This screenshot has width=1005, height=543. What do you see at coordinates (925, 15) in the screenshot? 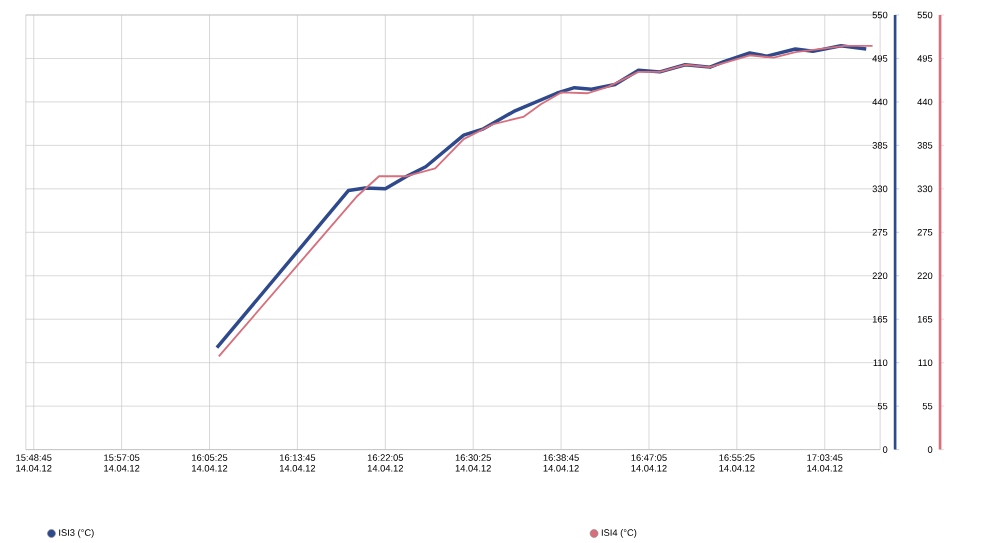
I see `y2-tick-label: 550` at bounding box center [925, 15].